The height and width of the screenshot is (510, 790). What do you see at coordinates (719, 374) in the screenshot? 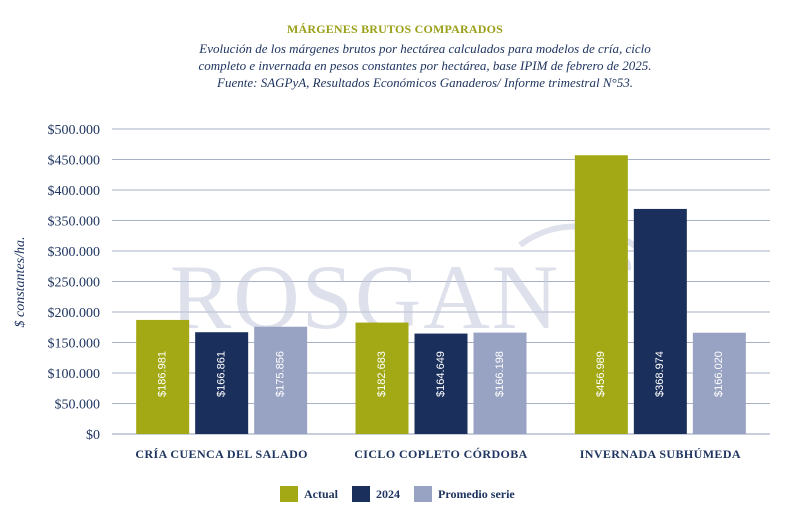
I see `bar-value-label: $166.020` at bounding box center [719, 374].